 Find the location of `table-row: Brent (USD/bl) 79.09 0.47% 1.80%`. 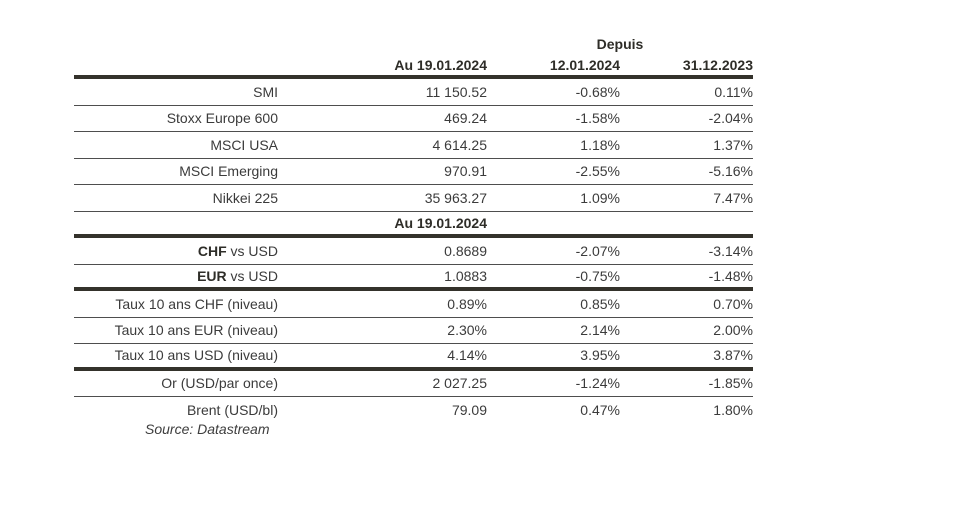

table-row: Brent (USD/bl) 79.09 0.47% 1.80% is located at coordinates (413, 410).